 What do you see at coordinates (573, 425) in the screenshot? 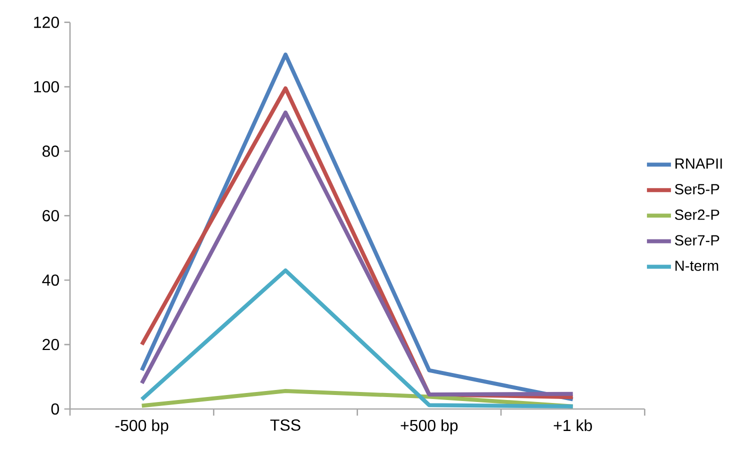
I see `x-tick-label: +1 kb` at bounding box center [573, 425].